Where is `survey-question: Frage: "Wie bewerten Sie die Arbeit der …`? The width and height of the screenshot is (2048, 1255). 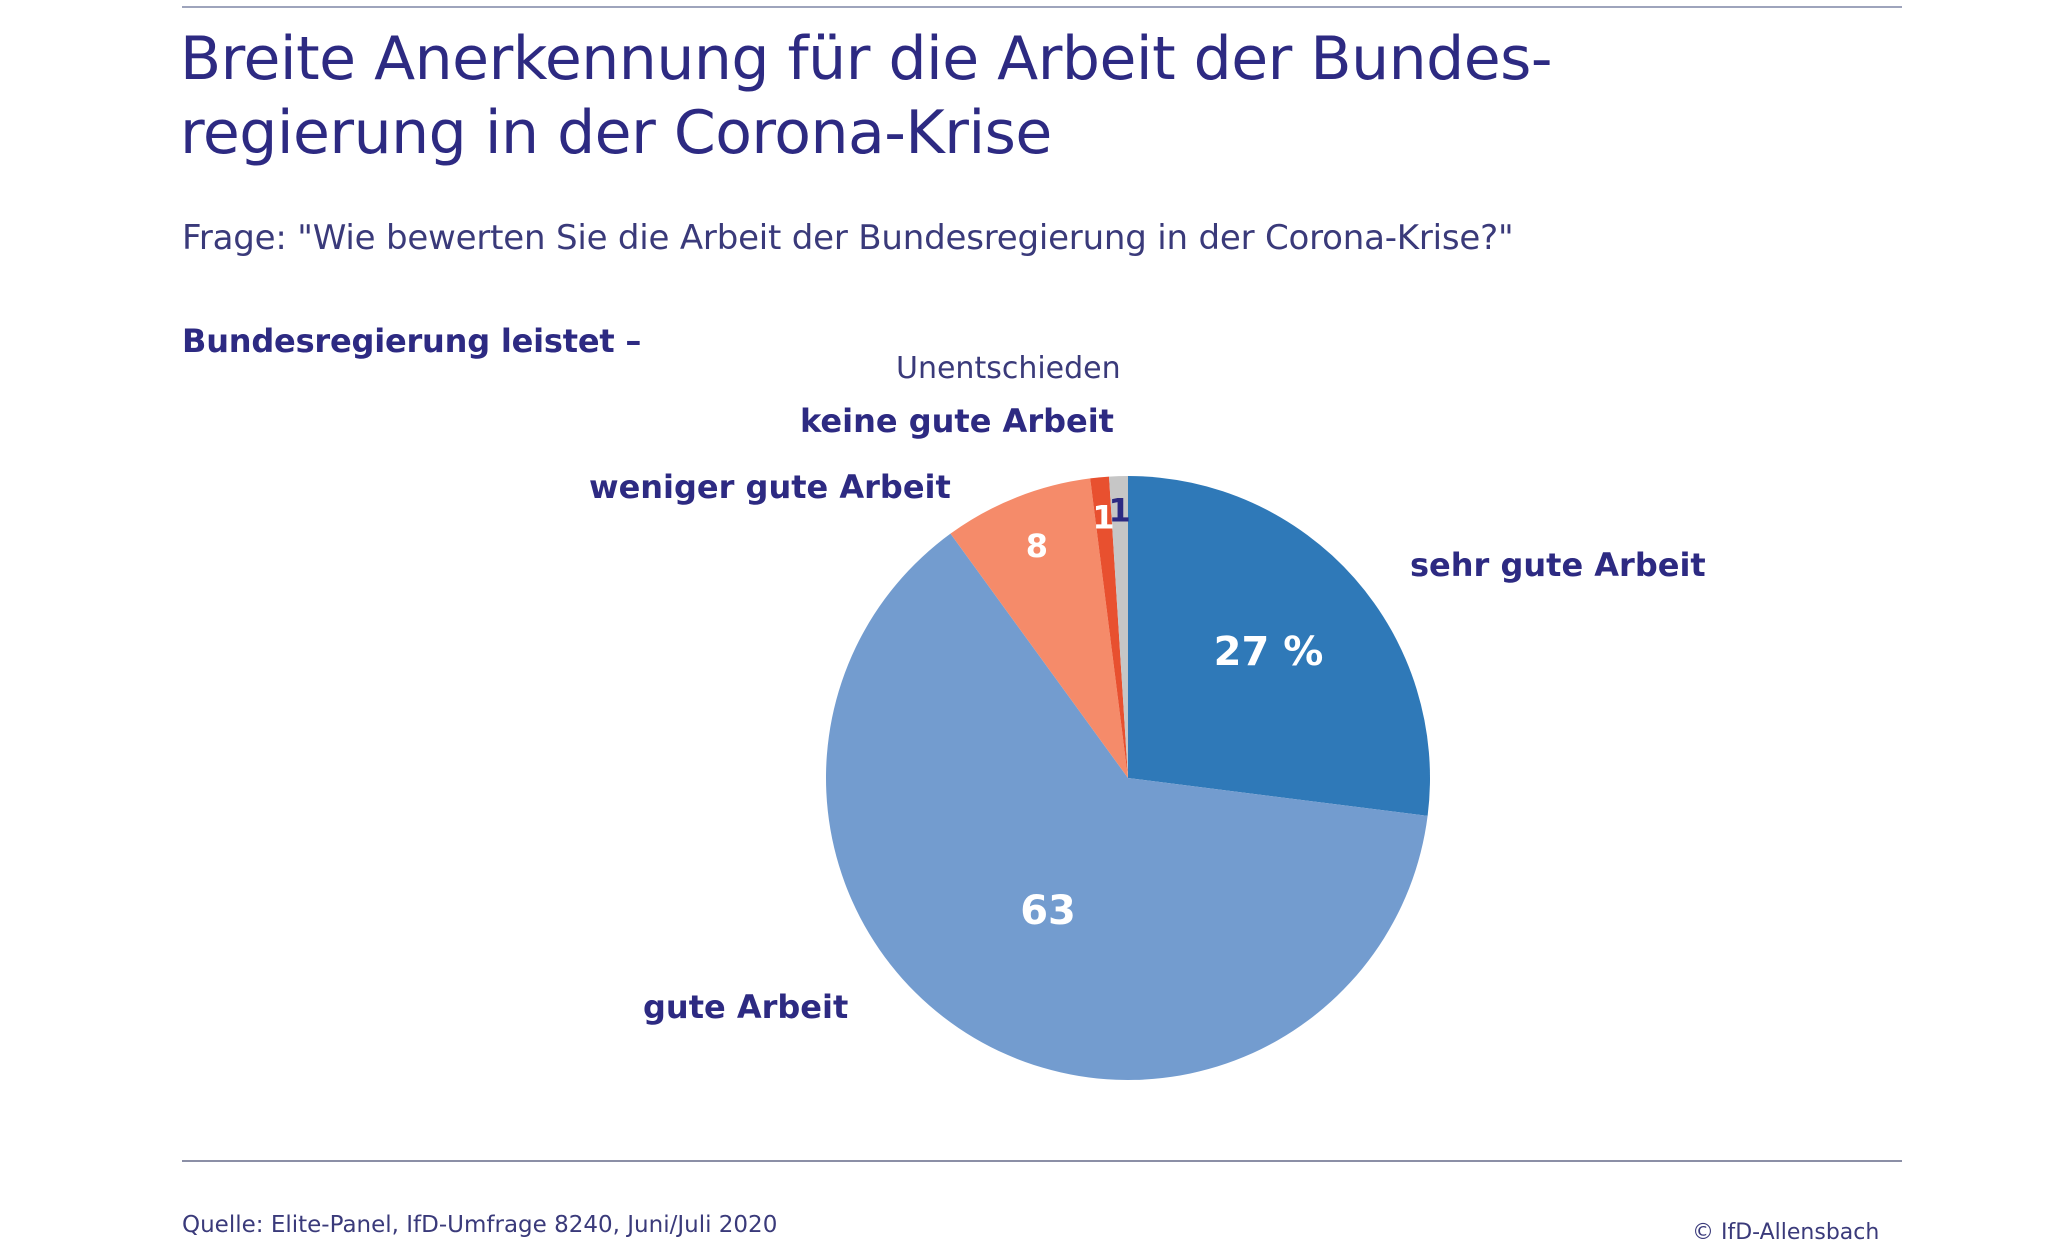 survey-question: Frage: "Wie bewerten Sie die Arbeit der … is located at coordinates (848, 238).